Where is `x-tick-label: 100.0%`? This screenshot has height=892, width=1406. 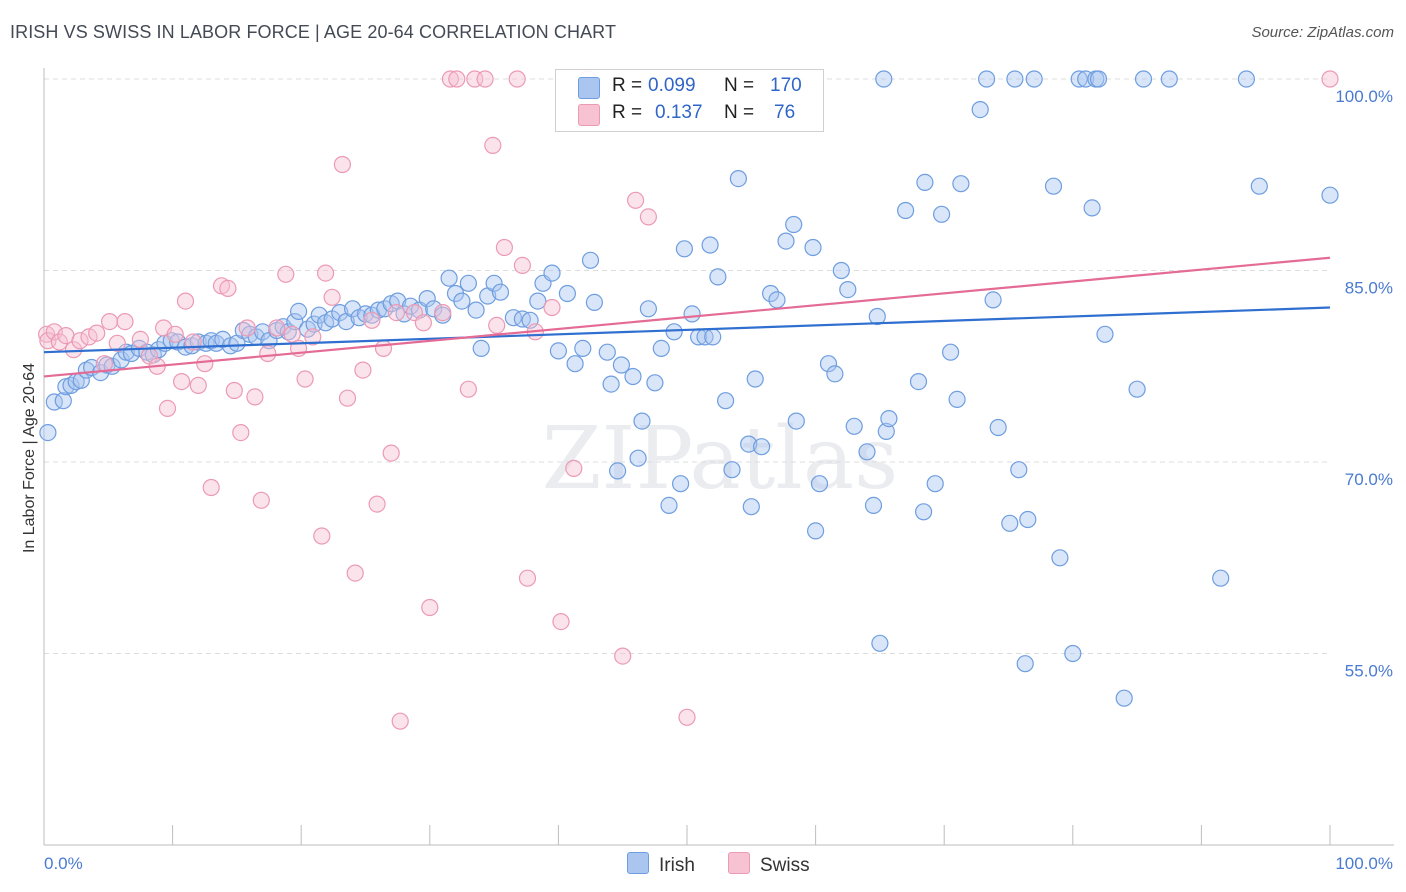 x-tick-label: 100.0% is located at coordinates (1364, 863).